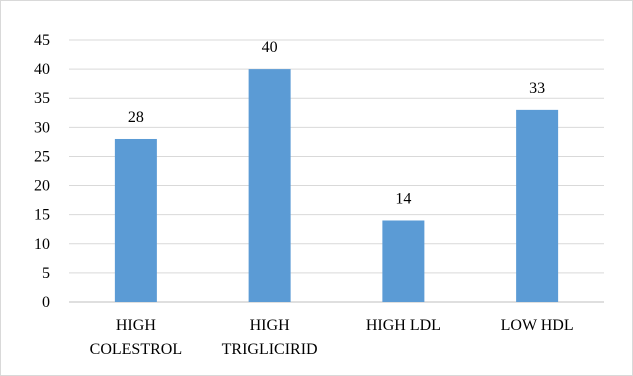  Describe the element at coordinates (42, 127) in the screenshot. I see `y-tick-label-30: 30` at that location.